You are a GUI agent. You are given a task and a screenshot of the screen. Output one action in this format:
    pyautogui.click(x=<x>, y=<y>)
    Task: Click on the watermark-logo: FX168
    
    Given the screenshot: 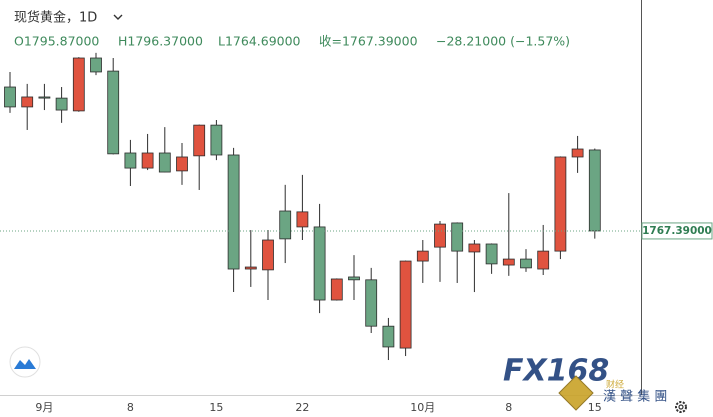 What is the action you would take?
    pyautogui.click(x=556, y=371)
    